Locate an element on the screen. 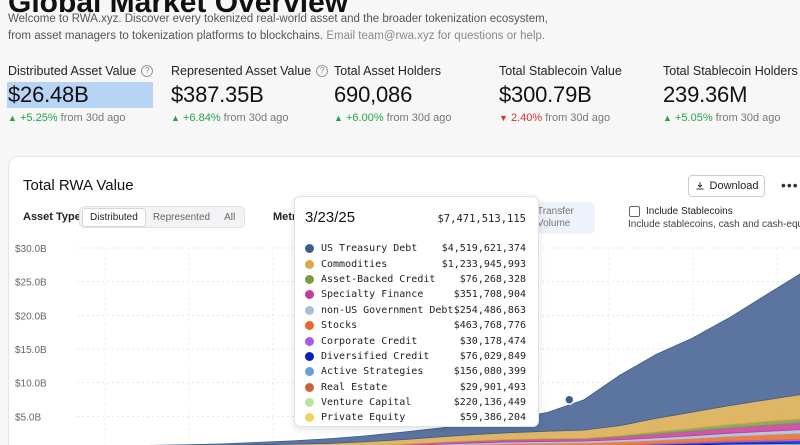 The height and width of the screenshot is (445, 800). tooltip-series-value: $59,386,204 is located at coordinates (492, 418).